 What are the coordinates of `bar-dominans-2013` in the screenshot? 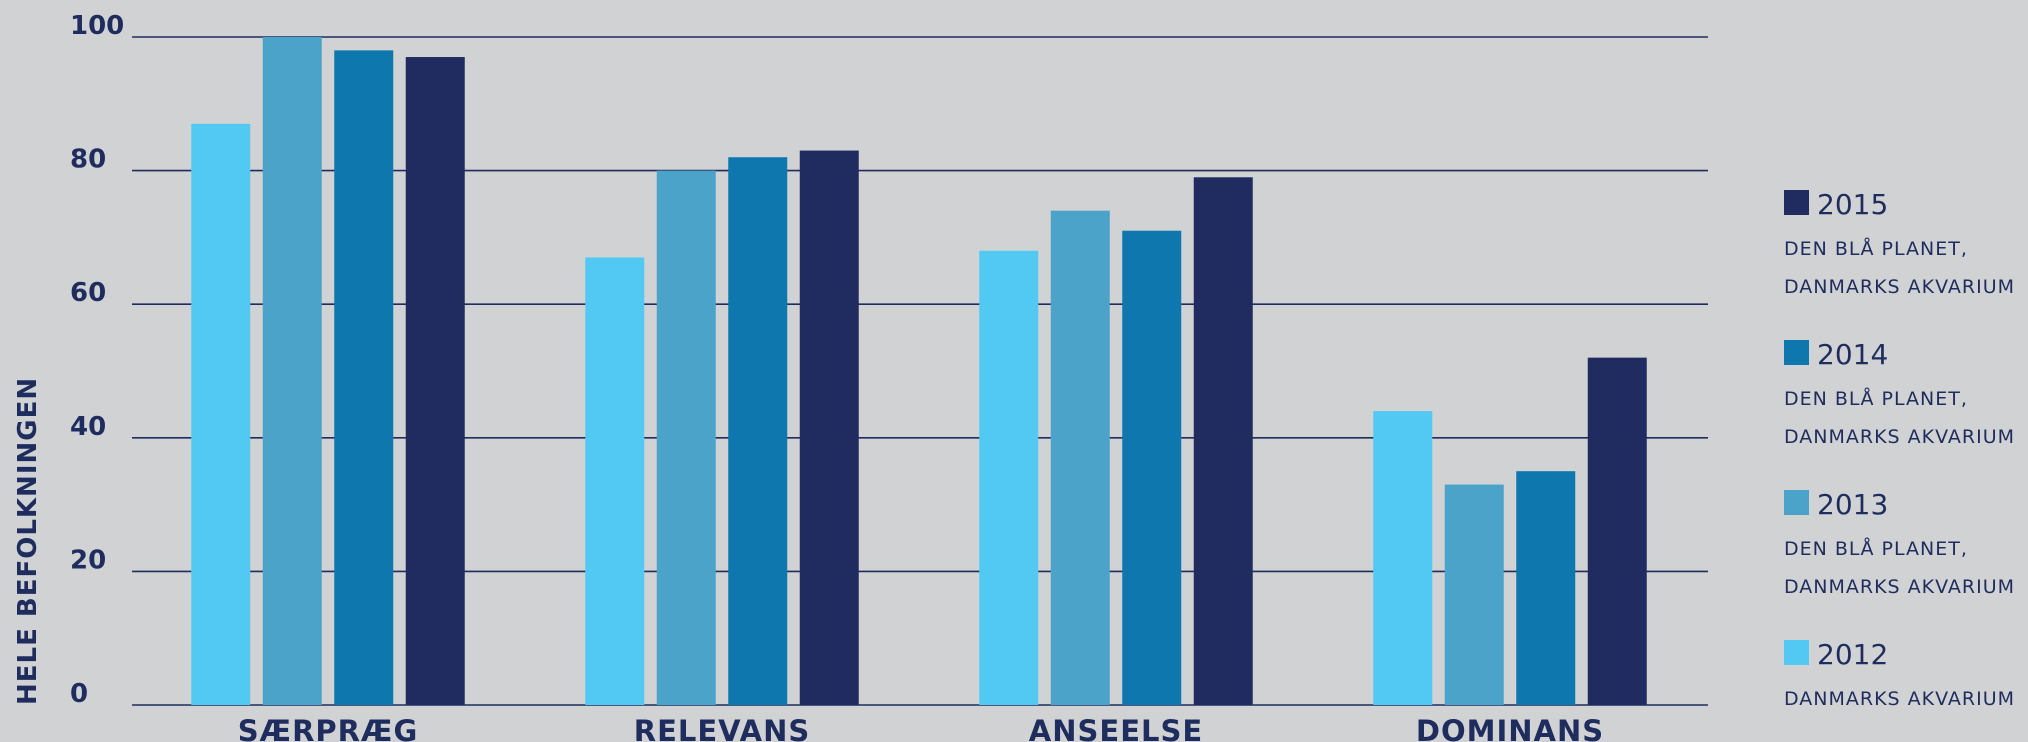 It's located at (1474, 594).